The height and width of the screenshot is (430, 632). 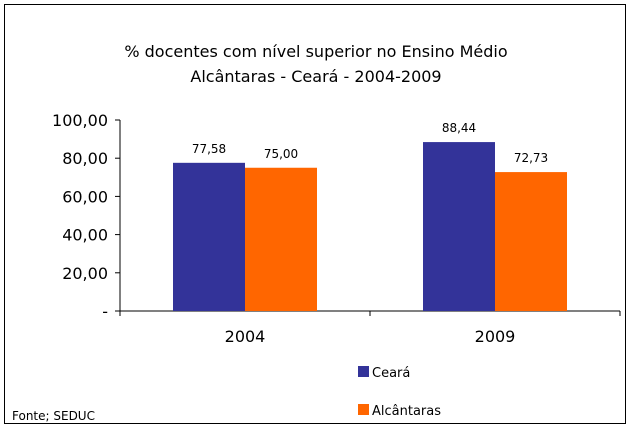 I want to click on x-category-label: 2004, so click(x=245, y=336).